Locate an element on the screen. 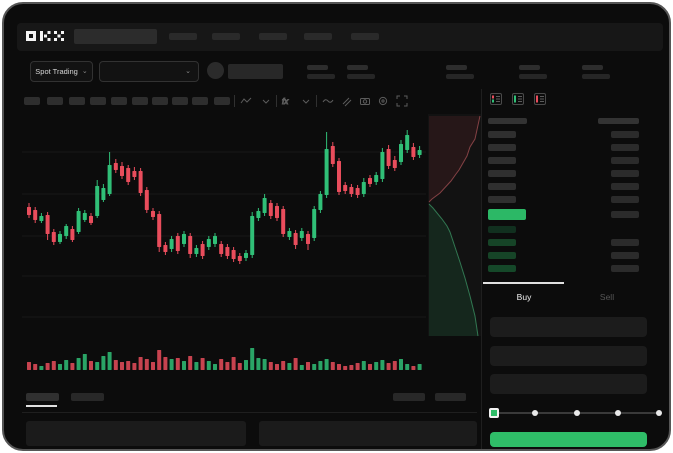 This screenshot has width=673, height=453. okx-logo-icon is located at coordinates (46, 36).